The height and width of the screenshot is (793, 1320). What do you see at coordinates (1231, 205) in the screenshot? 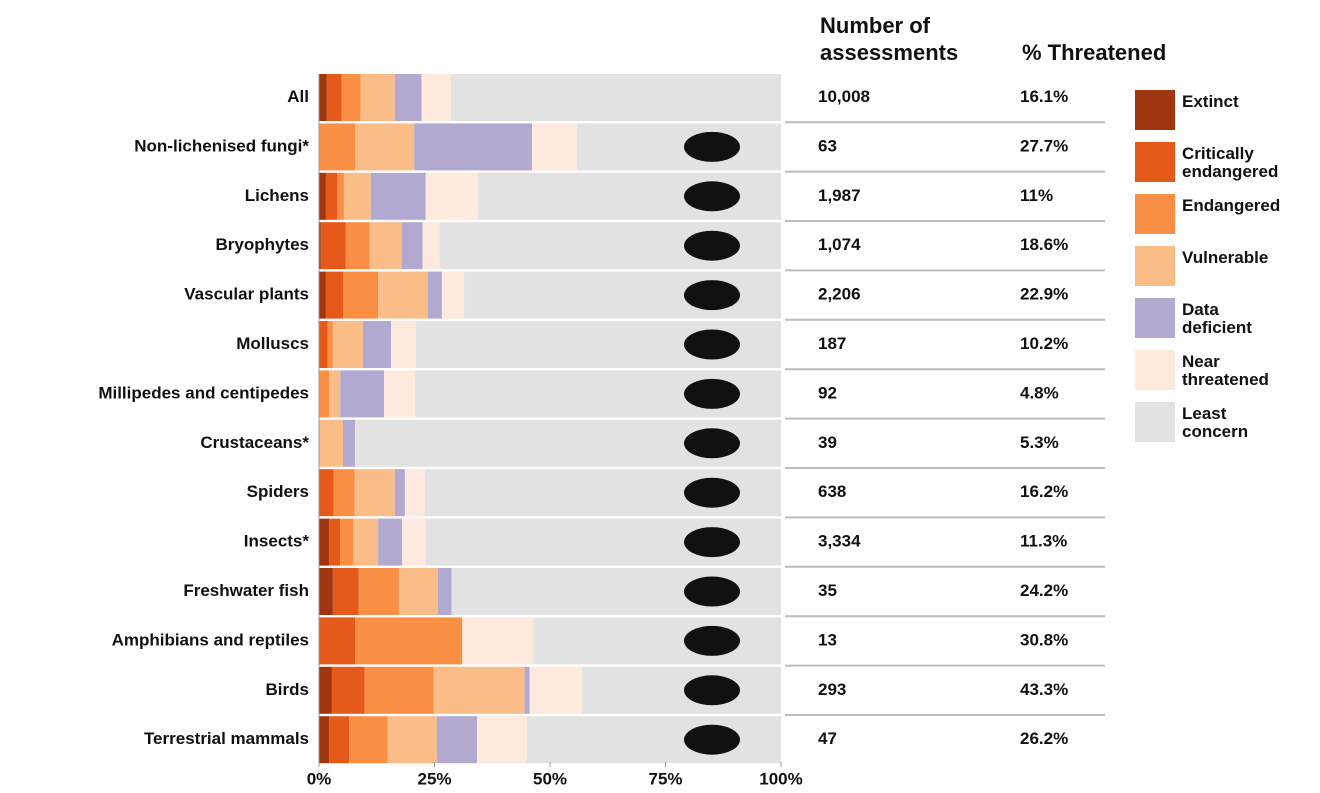
I see `legend-label: Endangered` at bounding box center [1231, 205].